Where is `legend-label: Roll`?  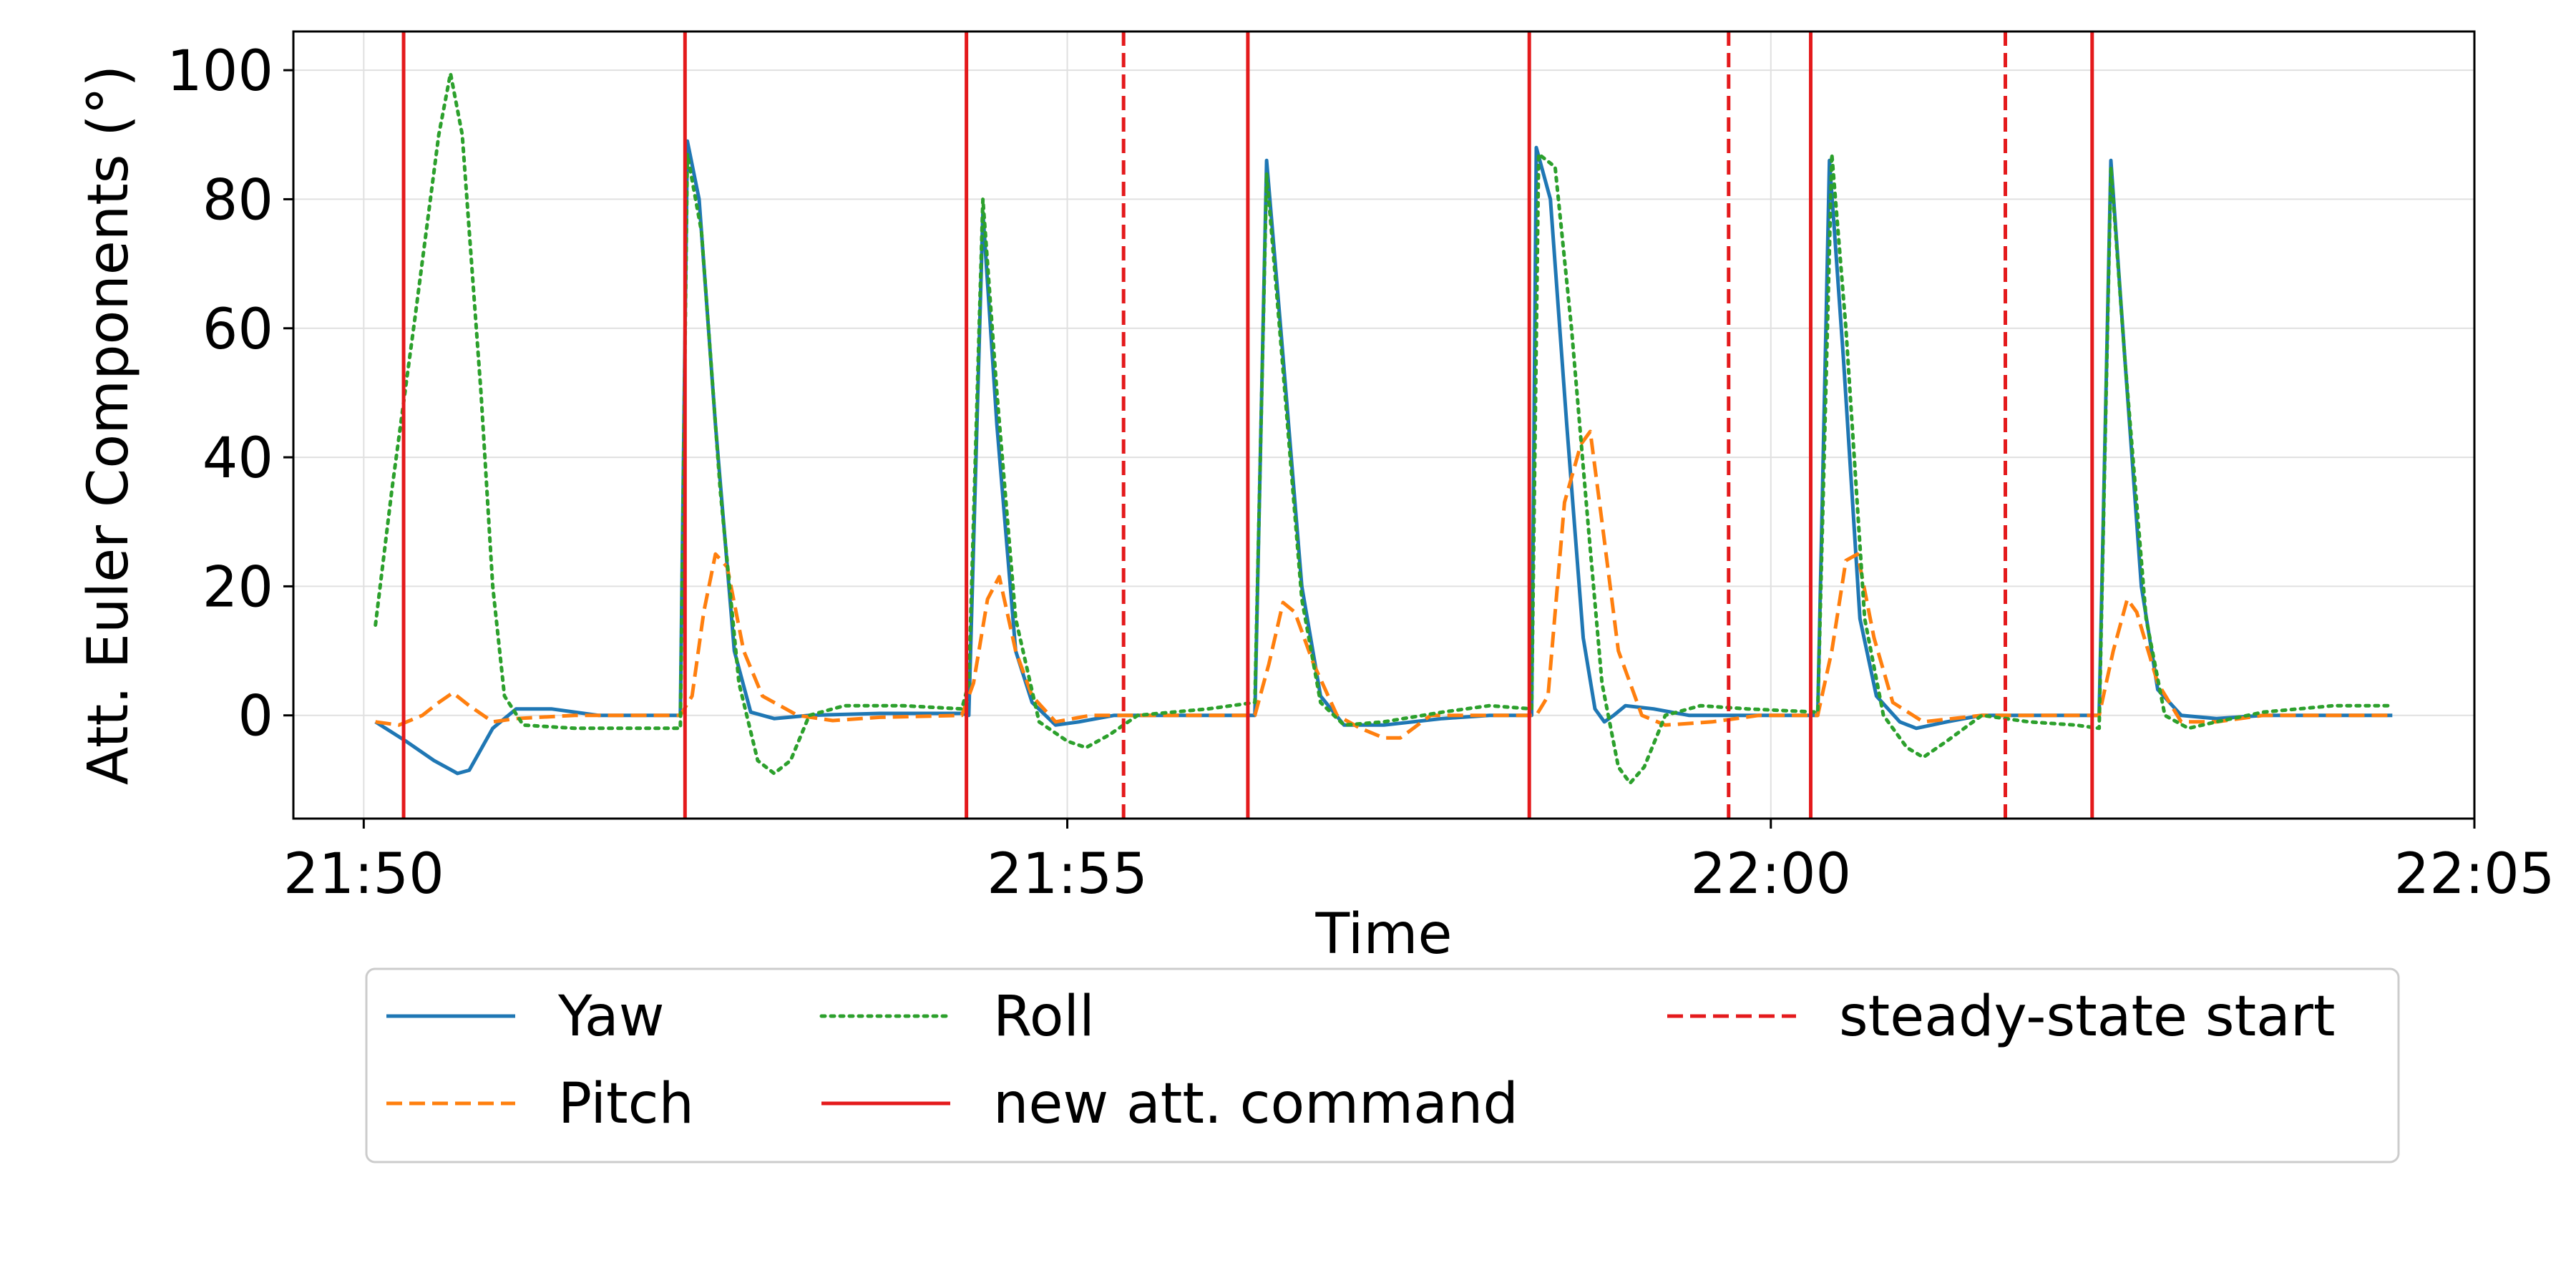 legend-label: Roll is located at coordinates (1044, 1017).